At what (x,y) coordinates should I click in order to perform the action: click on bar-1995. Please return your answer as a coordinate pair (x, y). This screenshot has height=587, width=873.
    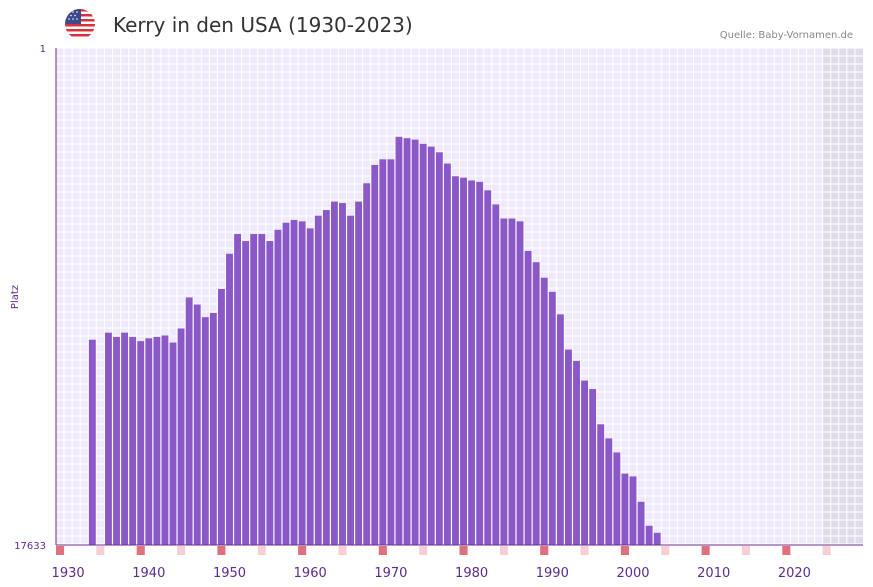
    Looking at the image, I should click on (601, 484).